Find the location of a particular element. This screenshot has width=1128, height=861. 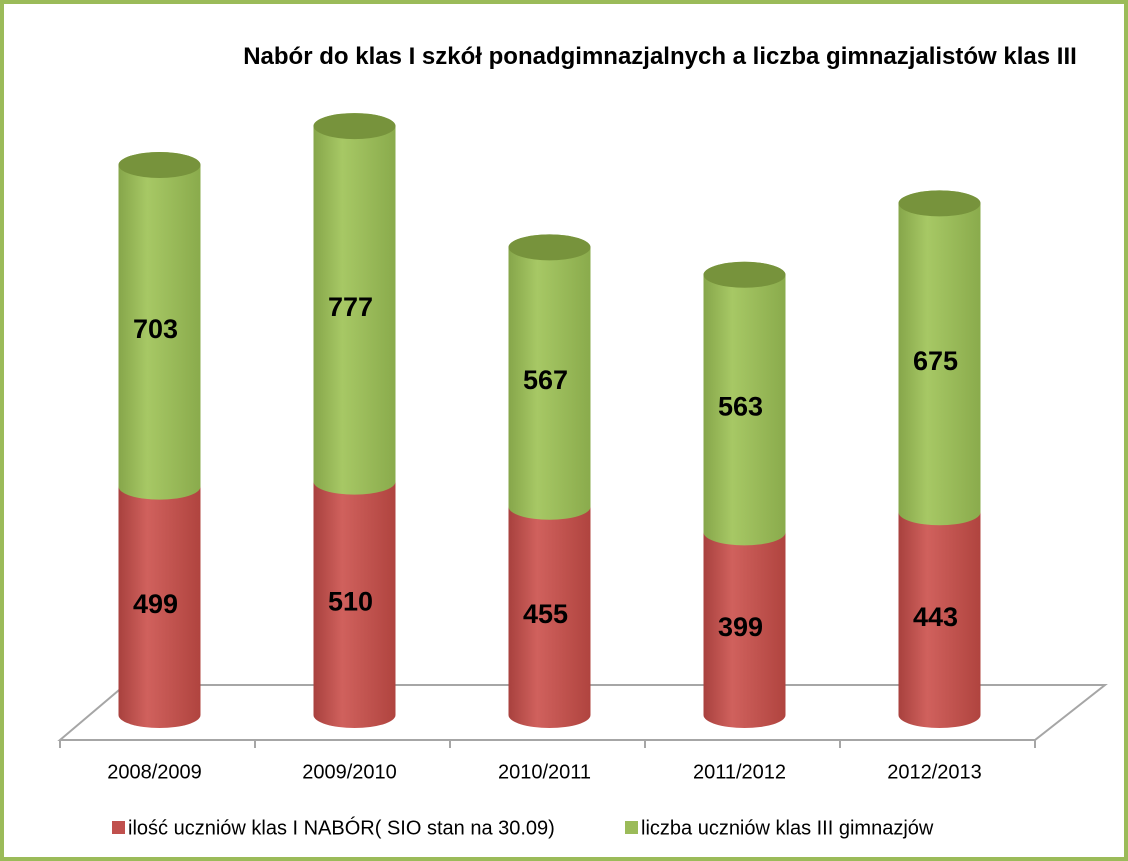

value-label: 563 is located at coordinates (740, 407).